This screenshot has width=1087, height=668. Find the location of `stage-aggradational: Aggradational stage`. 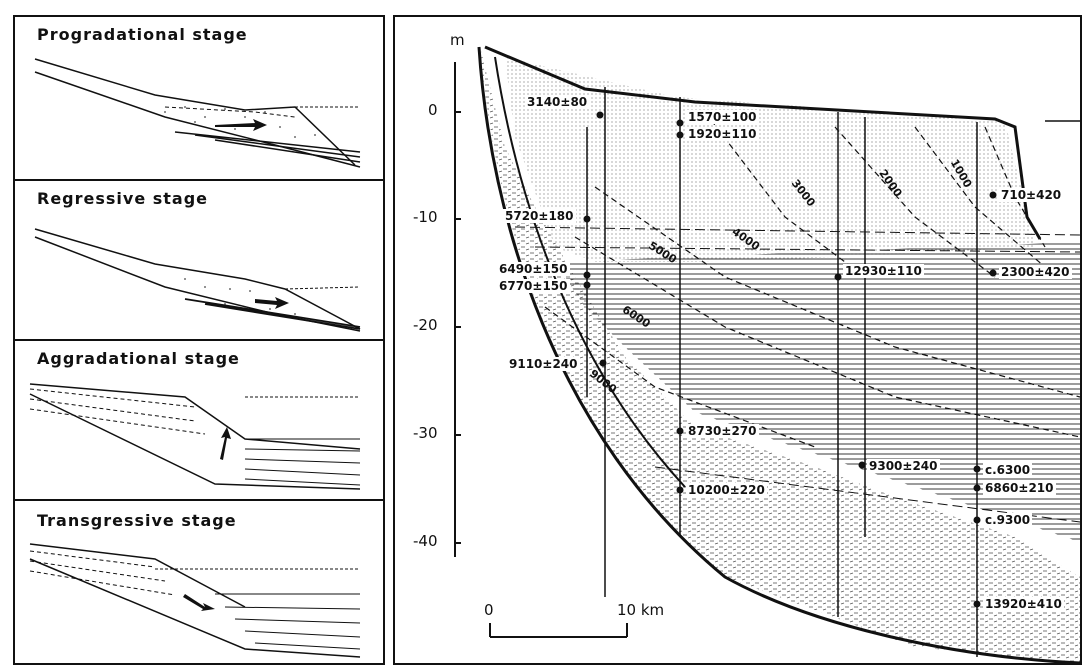

stage-aggradational: Aggradational stage is located at coordinates (199, 420).